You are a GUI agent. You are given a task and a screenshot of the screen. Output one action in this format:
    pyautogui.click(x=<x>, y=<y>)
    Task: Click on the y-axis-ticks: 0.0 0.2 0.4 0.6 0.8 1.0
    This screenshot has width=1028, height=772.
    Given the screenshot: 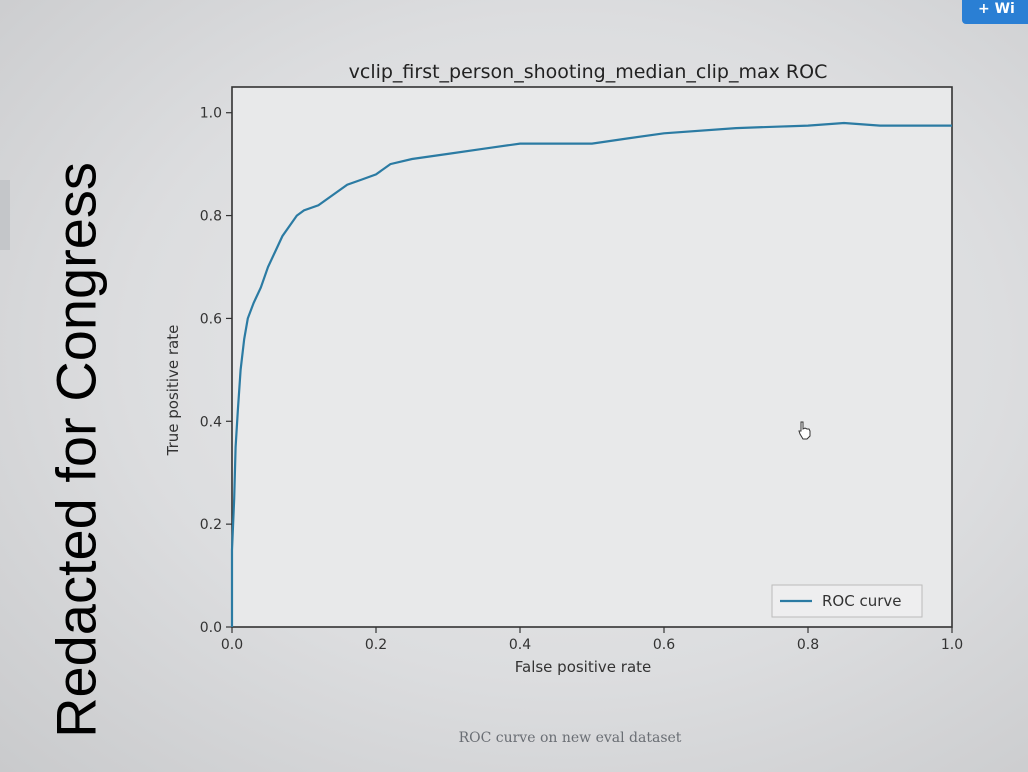 What is the action you would take?
    pyautogui.click(x=216, y=371)
    